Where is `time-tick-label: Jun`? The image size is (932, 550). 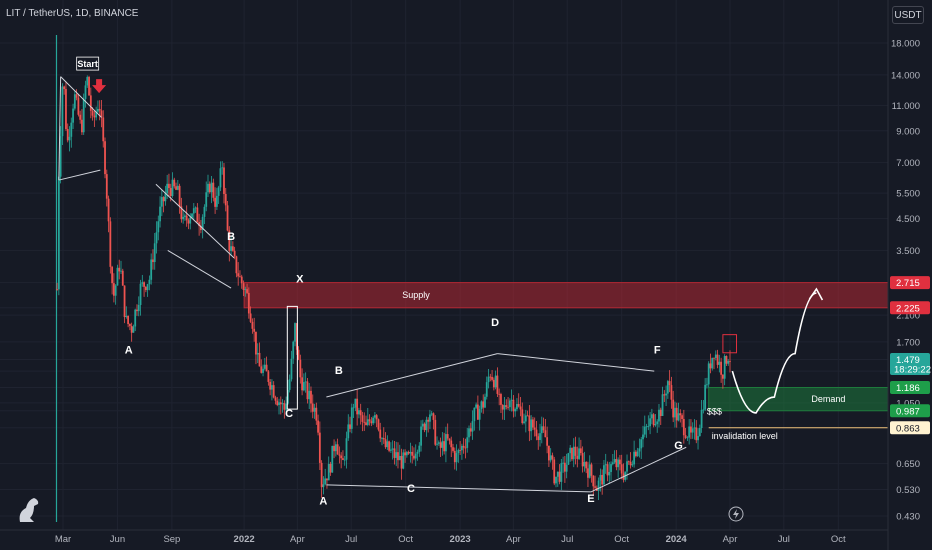
time-tick-label: Jun is located at coordinates (117, 539).